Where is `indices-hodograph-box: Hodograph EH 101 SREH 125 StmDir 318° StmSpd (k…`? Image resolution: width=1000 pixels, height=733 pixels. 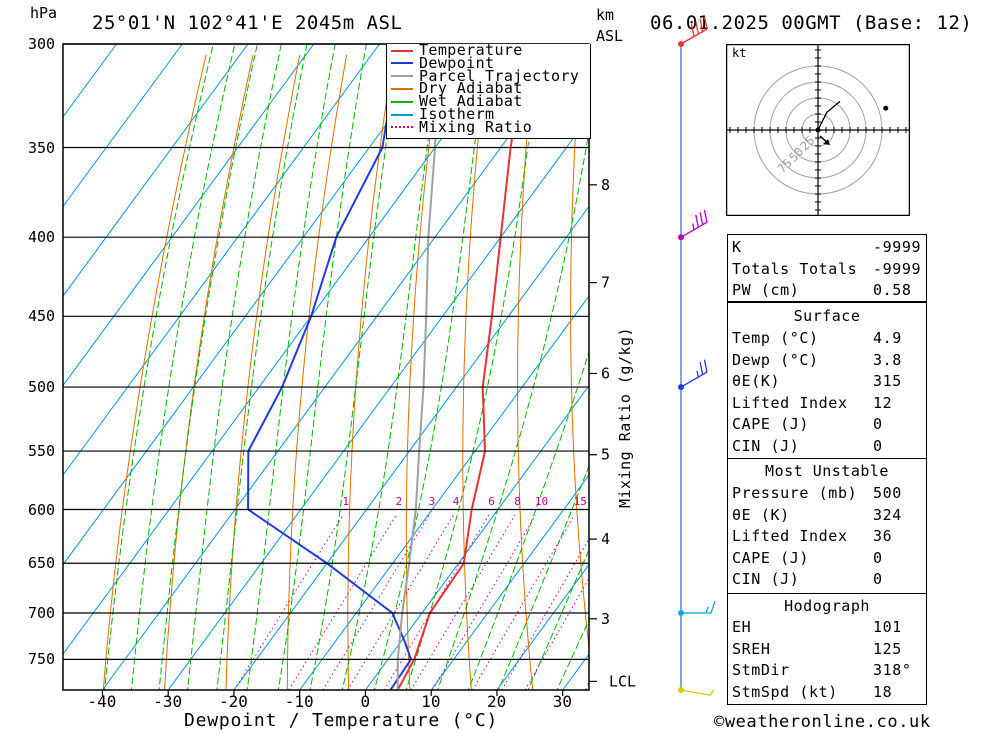
indices-hodograph-box: Hodograph EH 101 SREH 125 StmDir 318° StmSpd (k… is located at coordinates (827, 649).